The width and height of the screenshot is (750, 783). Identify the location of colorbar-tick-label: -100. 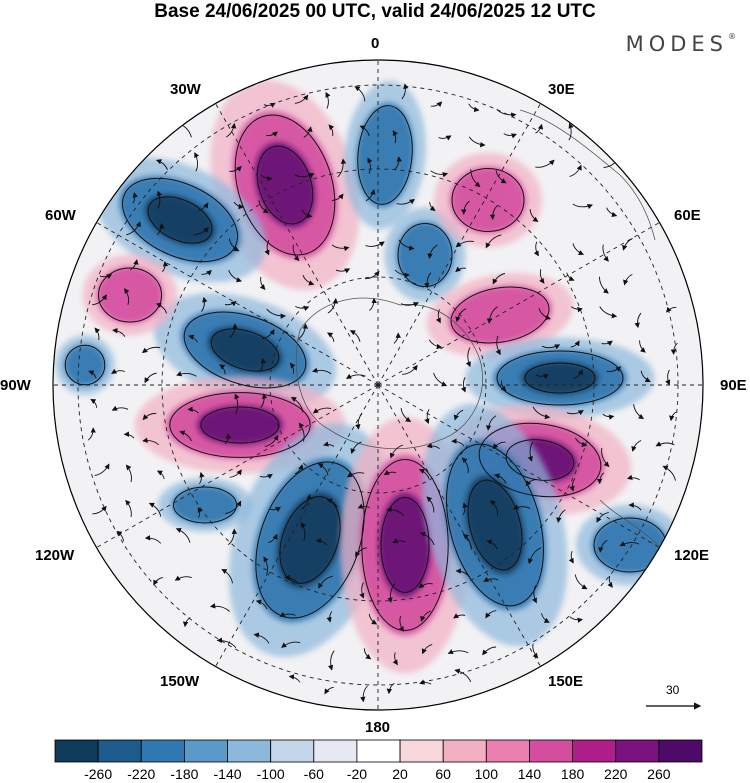
(270, 774).